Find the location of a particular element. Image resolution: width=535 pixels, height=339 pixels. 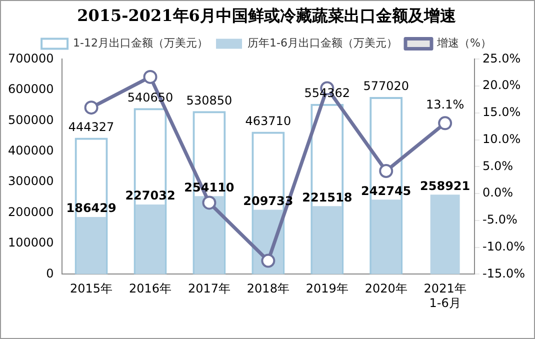

x-tick-label: 2017年 is located at coordinates (209, 289).